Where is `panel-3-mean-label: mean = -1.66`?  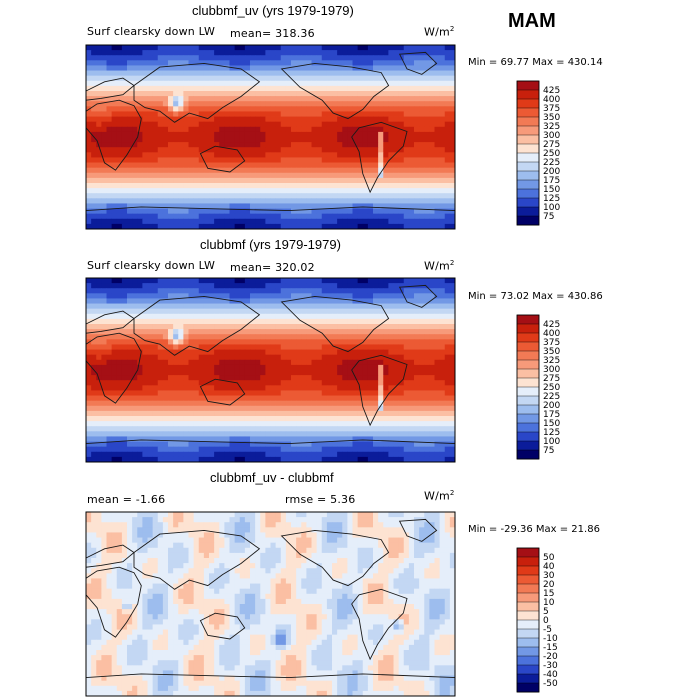 panel-3-mean-label: mean = -1.66 is located at coordinates (126, 499).